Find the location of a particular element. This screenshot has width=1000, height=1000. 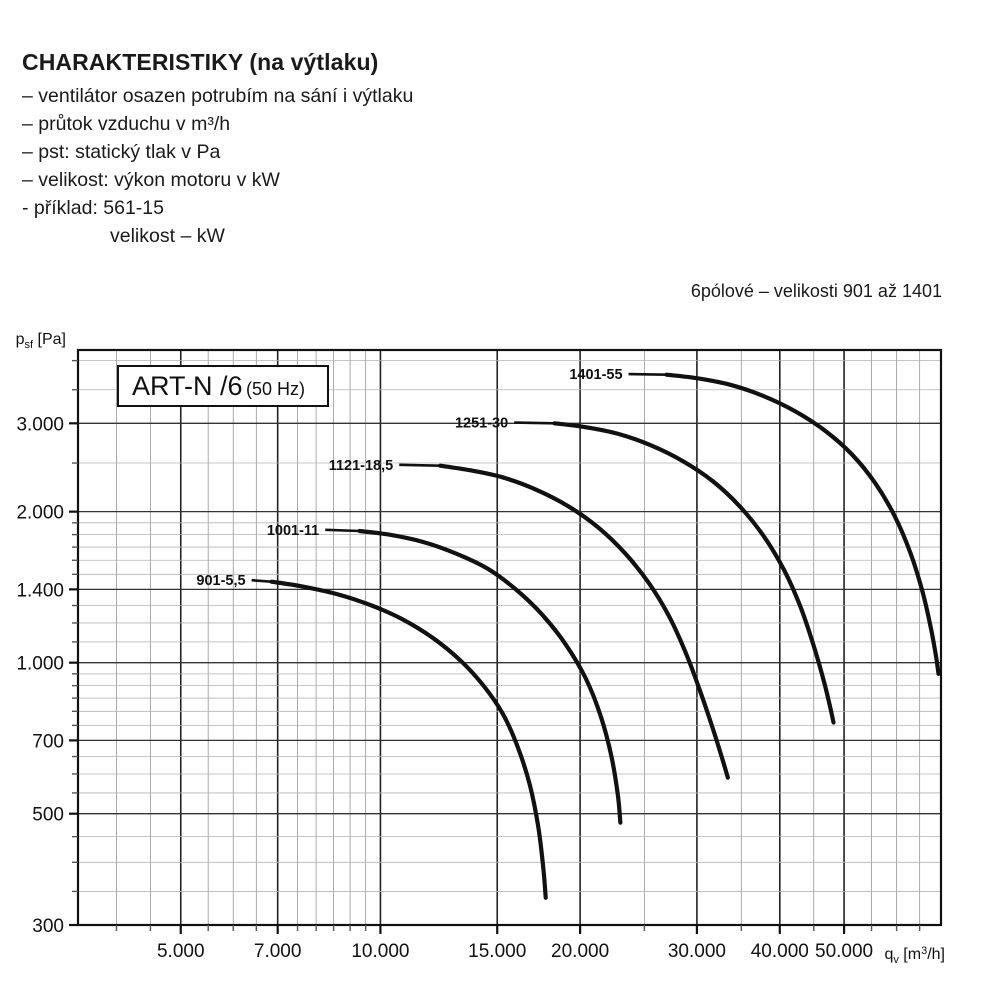

curve-1121-18,5 is located at coordinates (583, 621).